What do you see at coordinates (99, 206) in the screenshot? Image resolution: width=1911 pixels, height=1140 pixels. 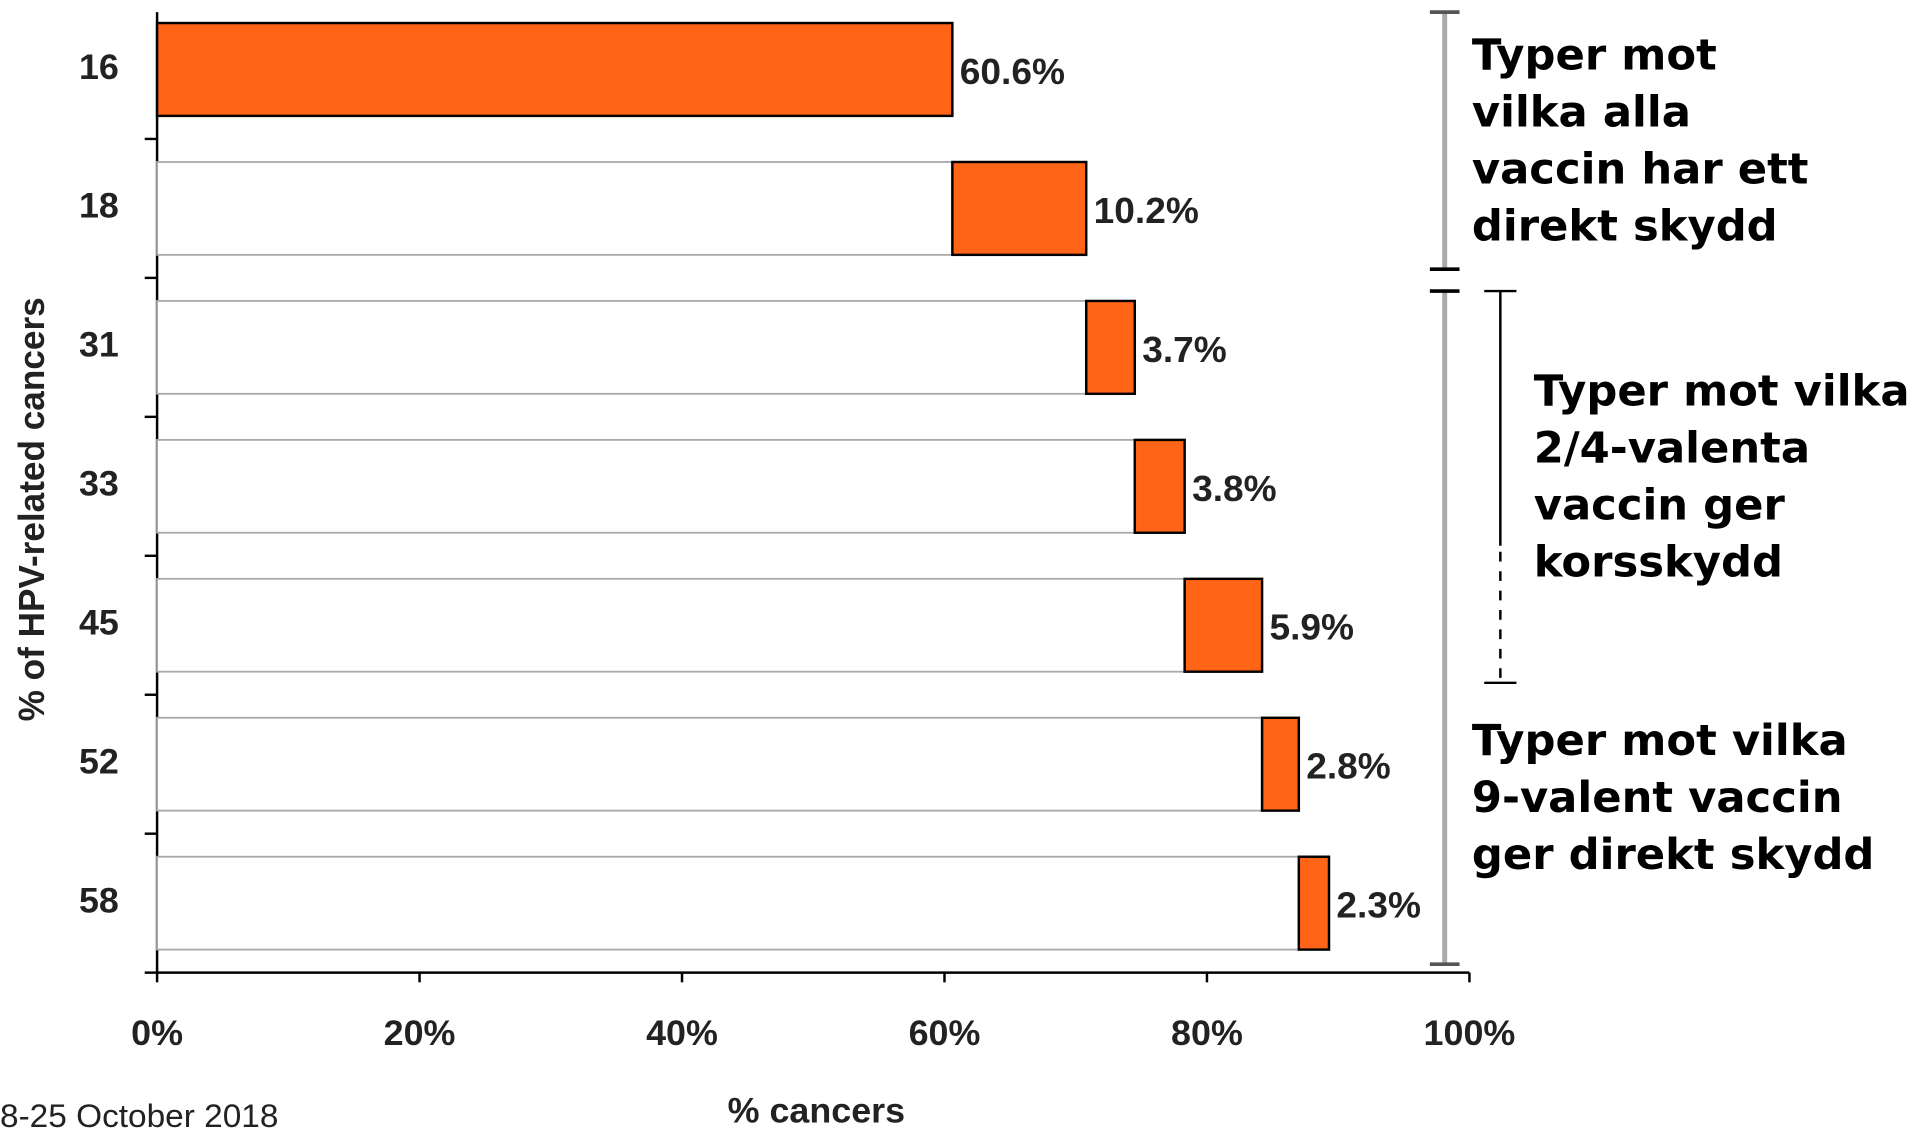 I see `y-tick-label: 18` at bounding box center [99, 206].